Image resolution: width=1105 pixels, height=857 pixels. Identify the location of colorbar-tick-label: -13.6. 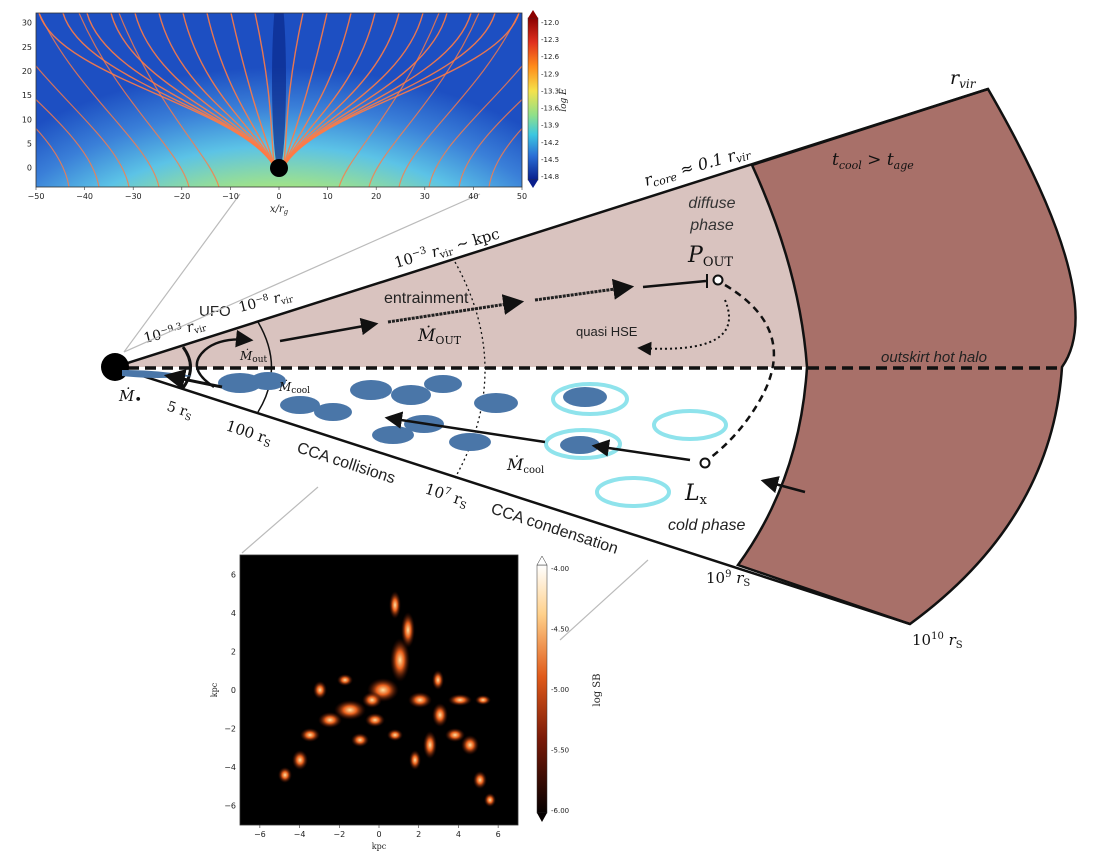
(550, 109).